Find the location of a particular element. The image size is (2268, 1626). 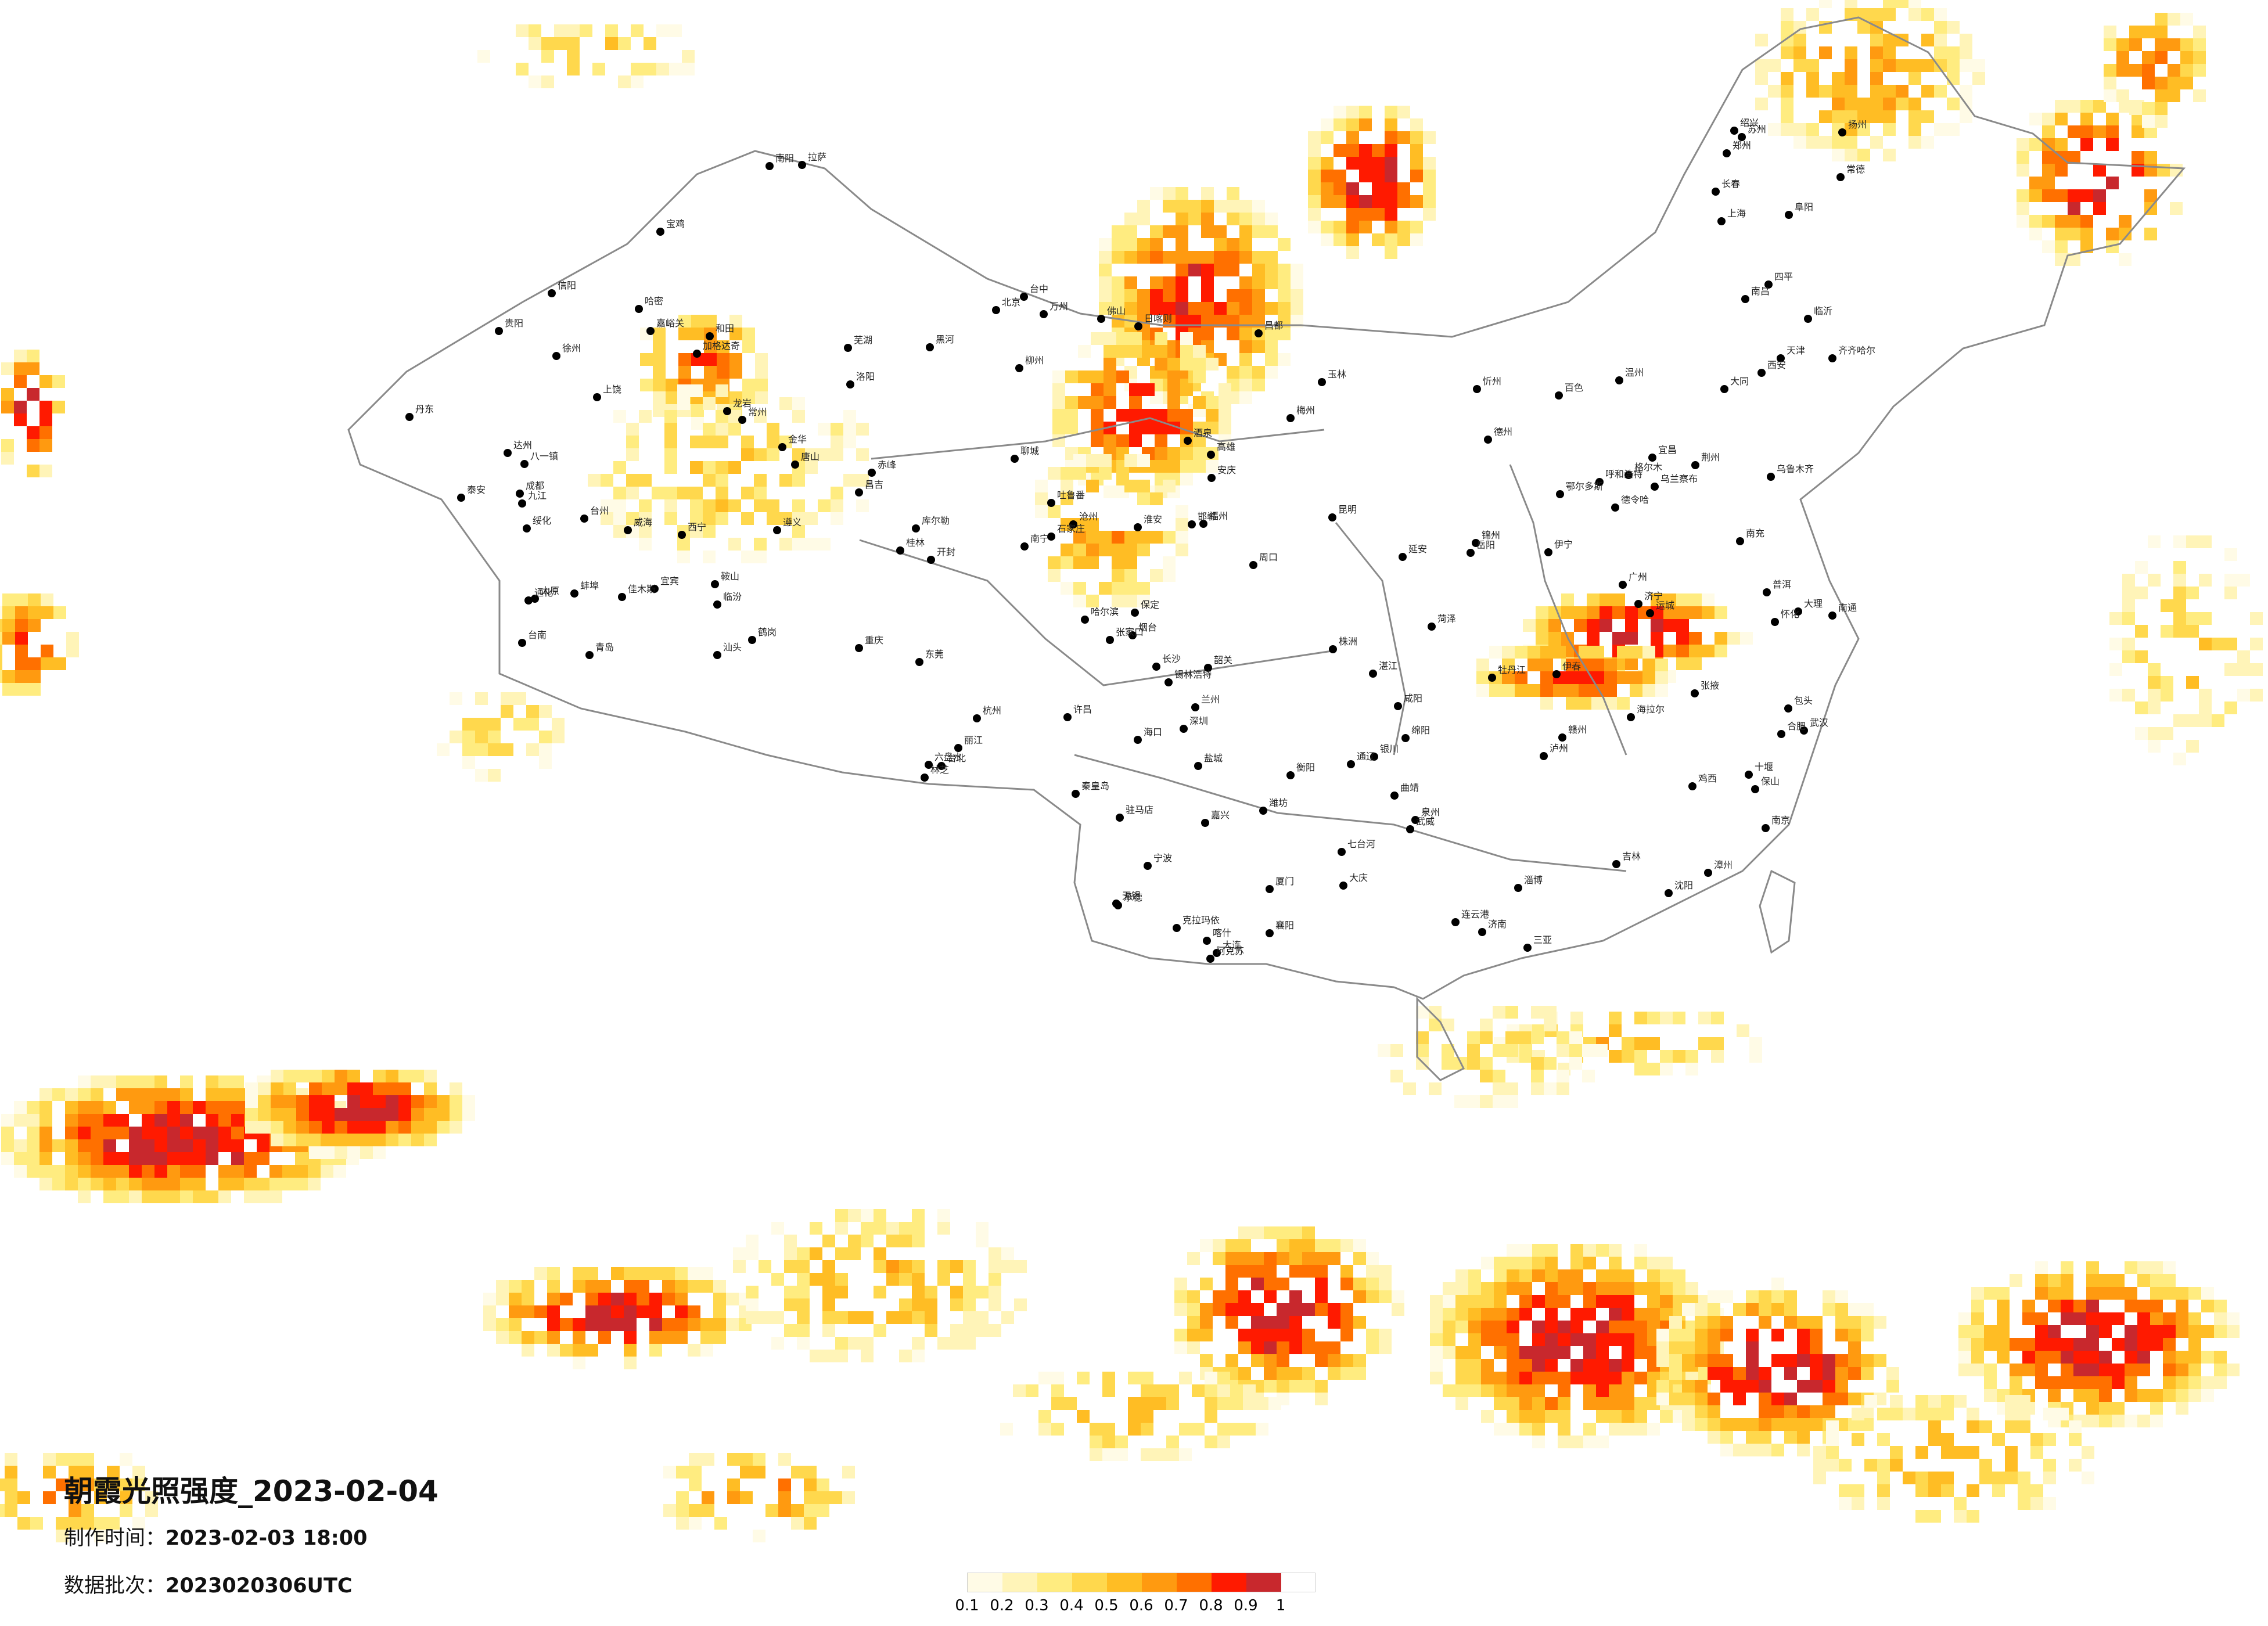

city-label: 连云港 is located at coordinates (1475, 914).